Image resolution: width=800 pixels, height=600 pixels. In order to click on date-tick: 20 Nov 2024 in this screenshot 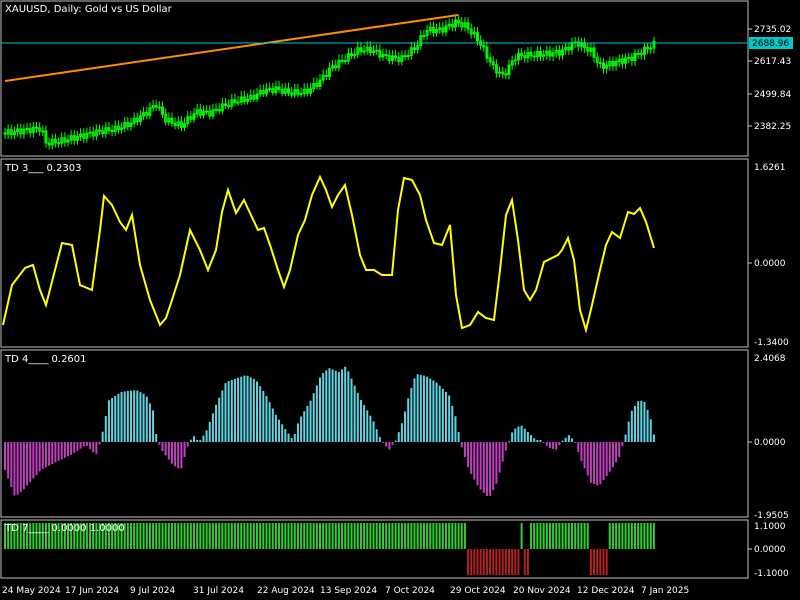, I will do `click(542, 591)`.